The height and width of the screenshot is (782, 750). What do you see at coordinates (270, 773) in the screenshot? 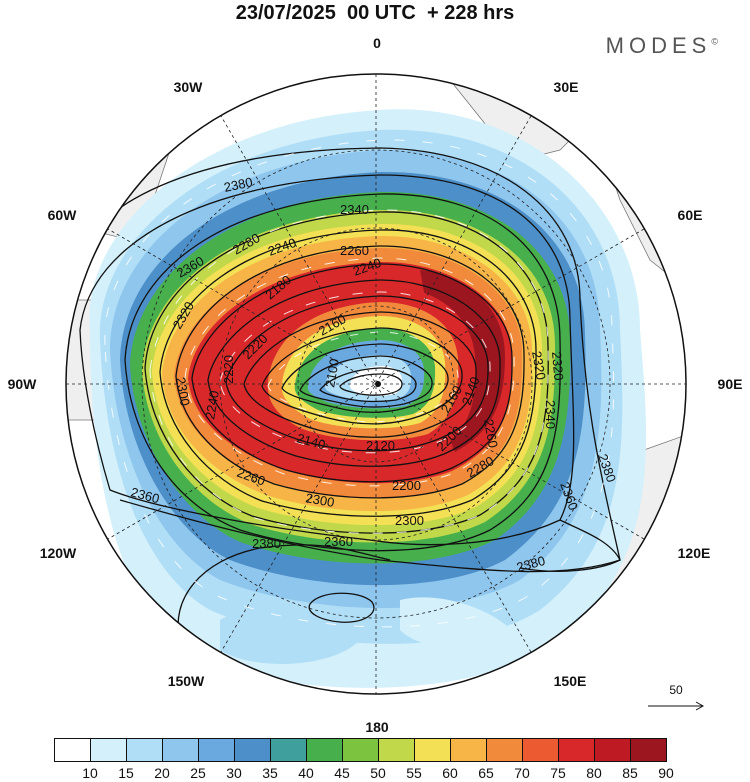
I see `colorbar-tick-label: 35` at bounding box center [270, 773].